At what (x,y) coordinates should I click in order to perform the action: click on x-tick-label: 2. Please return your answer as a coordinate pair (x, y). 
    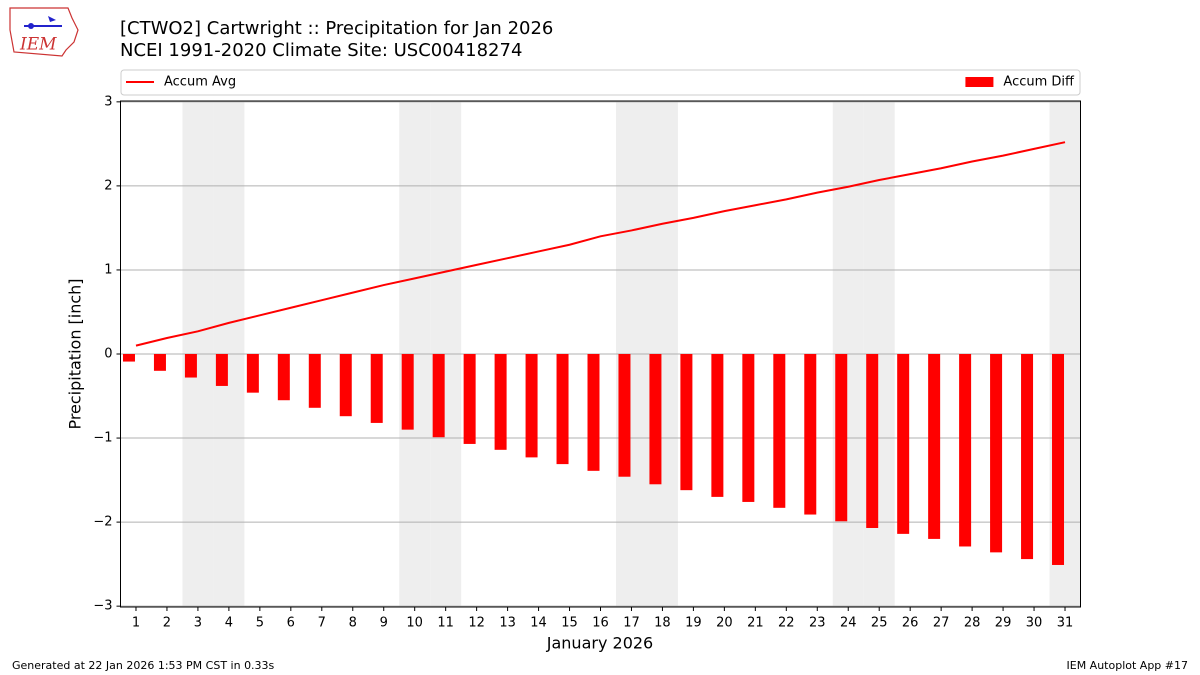
    Looking at the image, I should click on (167, 623).